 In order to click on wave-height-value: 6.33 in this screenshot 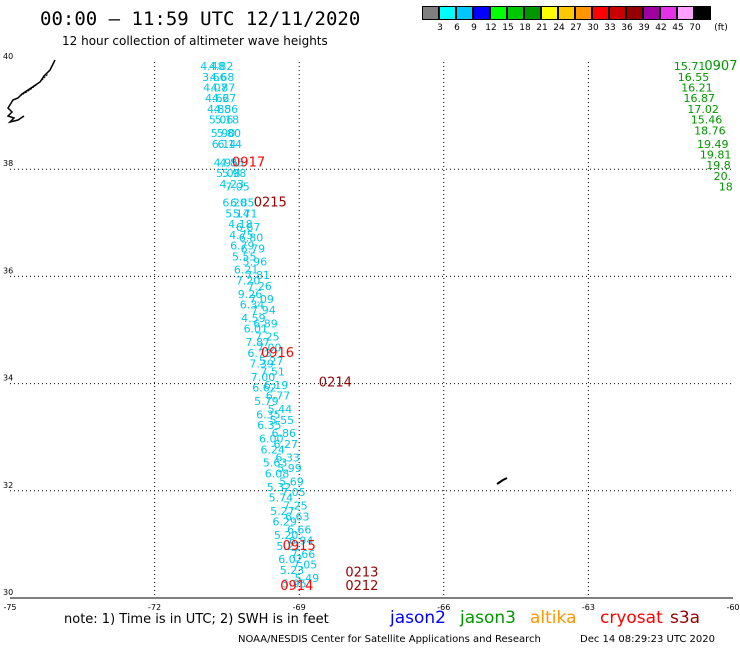, I will do `click(287, 457)`.